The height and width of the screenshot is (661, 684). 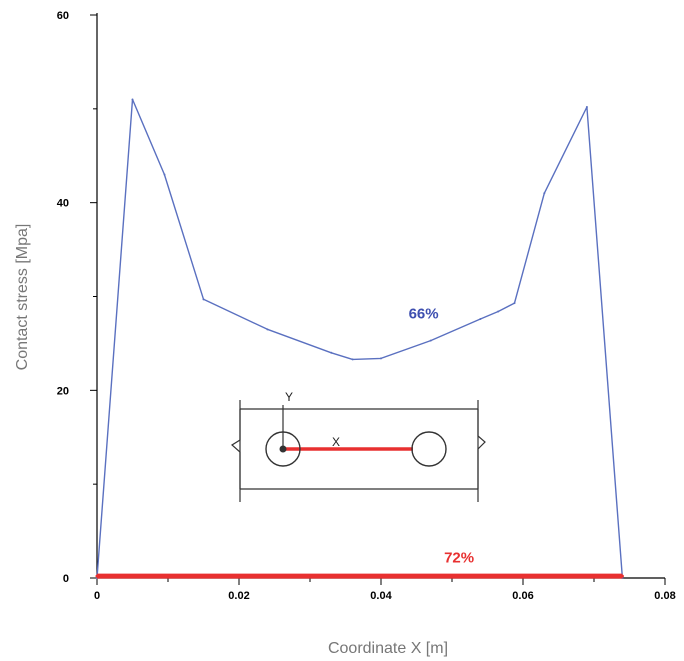 What do you see at coordinates (63, 204) in the screenshot?
I see `y-tick-label: 40` at bounding box center [63, 204].